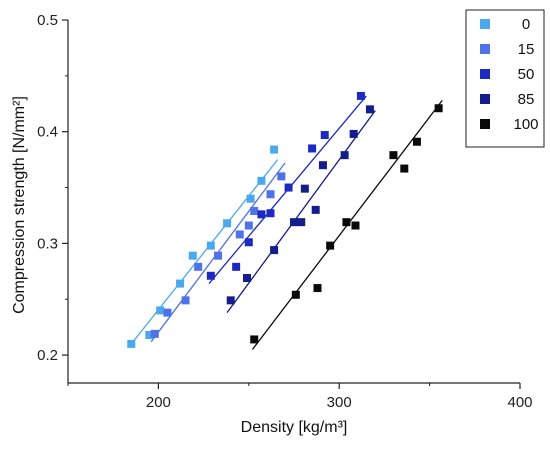 This screenshot has height=454, width=550. What do you see at coordinates (47, 20) in the screenshot?
I see `y-tick-label: 0.5` at bounding box center [47, 20].